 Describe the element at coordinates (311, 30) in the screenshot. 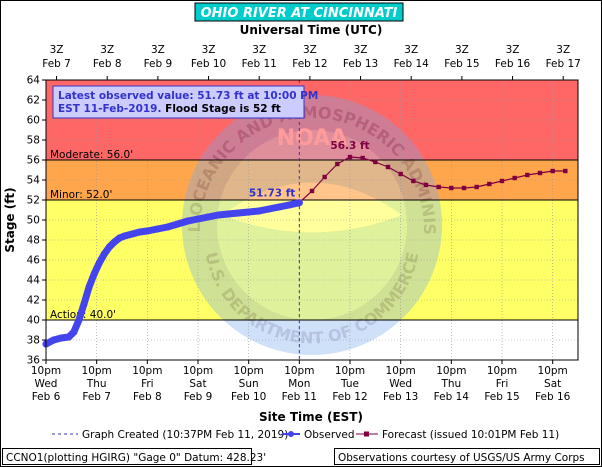

I see `top-axis-title: Universal Time (UTC)` at that location.